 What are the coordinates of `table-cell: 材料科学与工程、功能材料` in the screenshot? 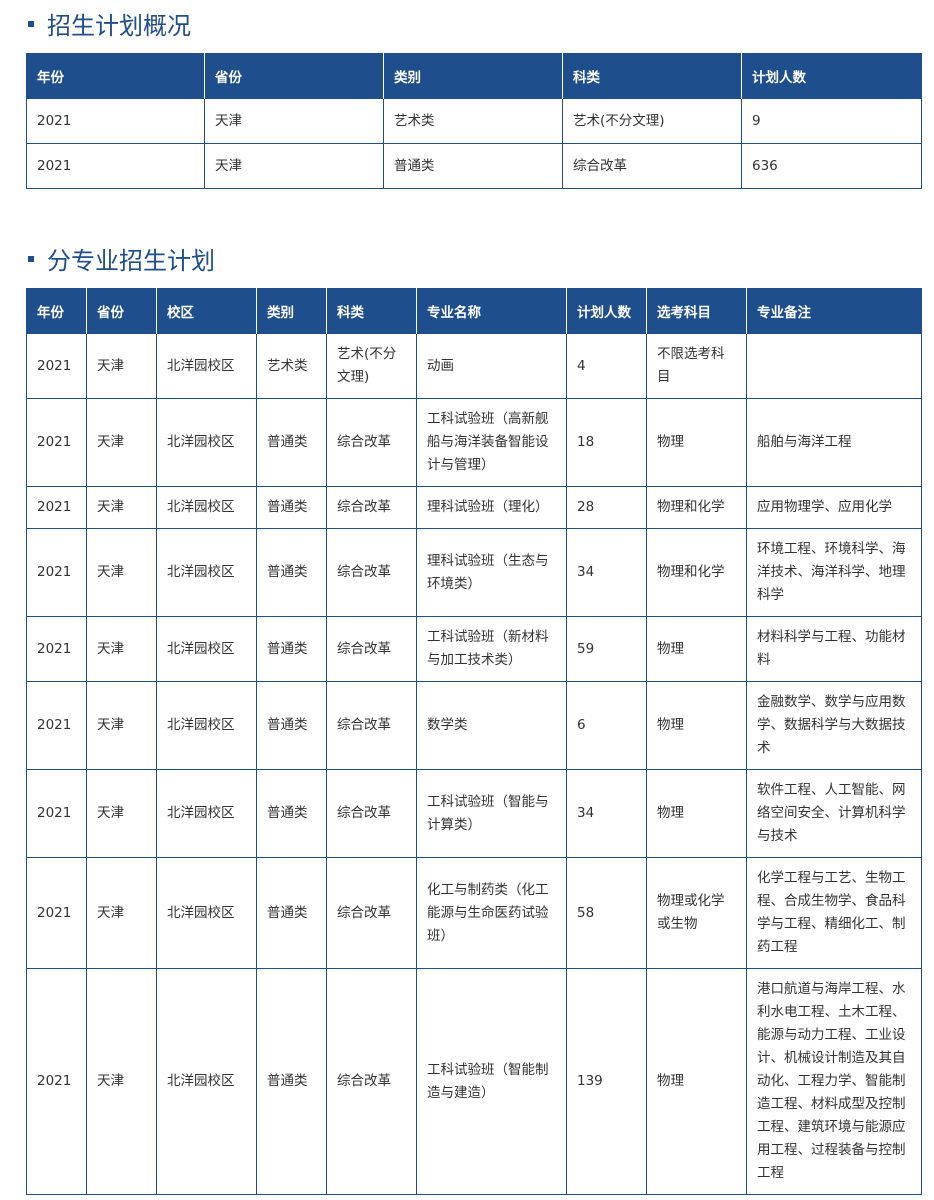 It's located at (834, 649).